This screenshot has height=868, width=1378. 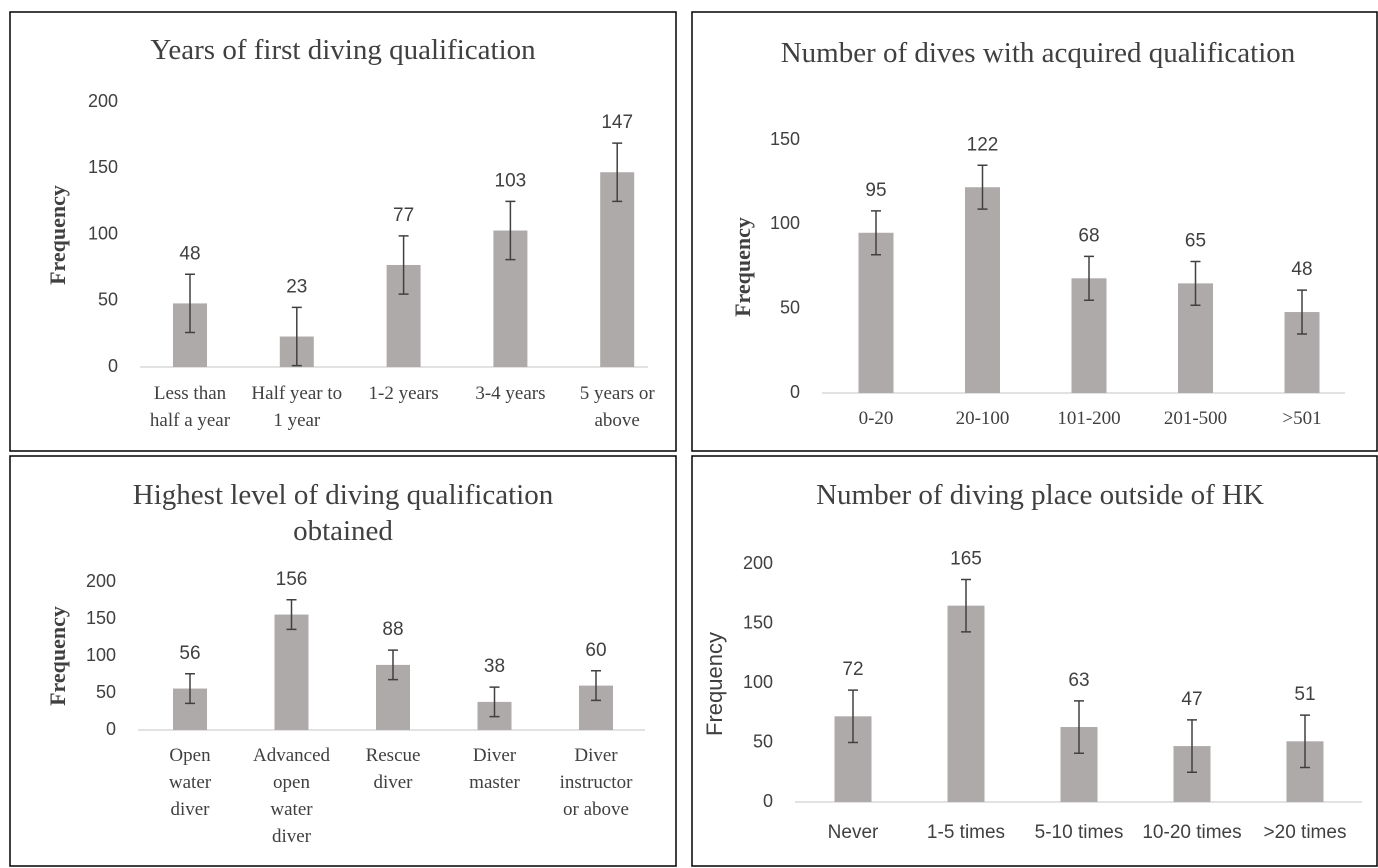 What do you see at coordinates (617, 122) in the screenshot?
I see `data-label: 147` at bounding box center [617, 122].